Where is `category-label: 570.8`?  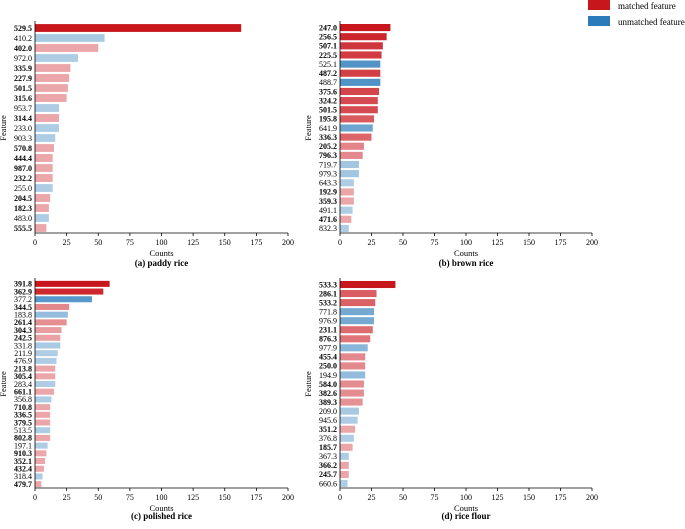 category-label: 570.8 is located at coordinates (23, 148).